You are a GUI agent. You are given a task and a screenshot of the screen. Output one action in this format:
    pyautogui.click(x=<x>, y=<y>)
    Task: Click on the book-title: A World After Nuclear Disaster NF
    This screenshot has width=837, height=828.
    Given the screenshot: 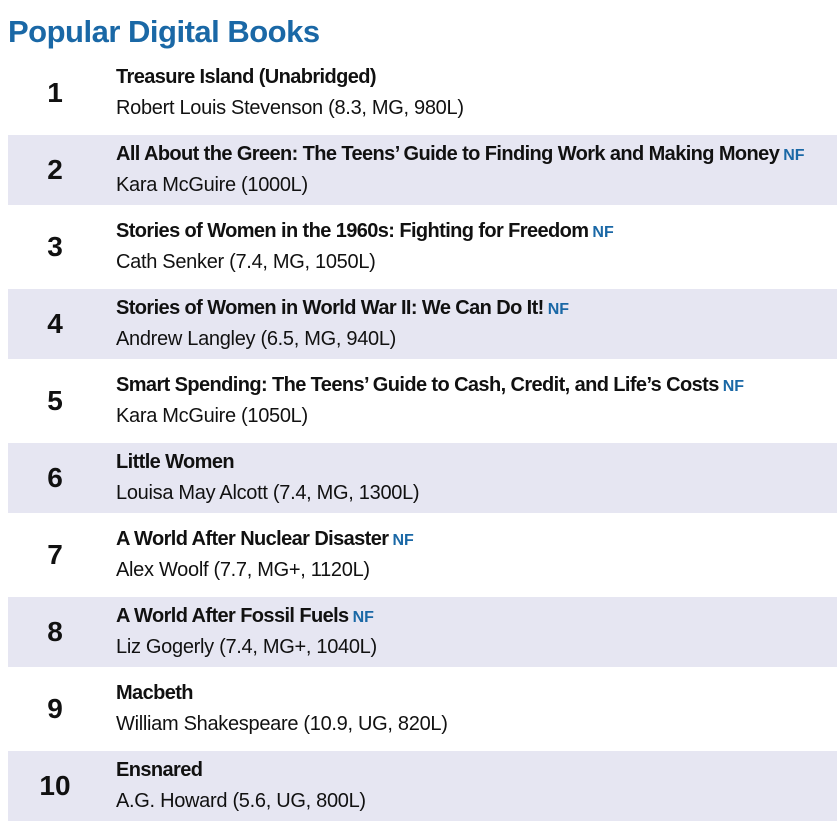 What is the action you would take?
    pyautogui.click(x=265, y=539)
    